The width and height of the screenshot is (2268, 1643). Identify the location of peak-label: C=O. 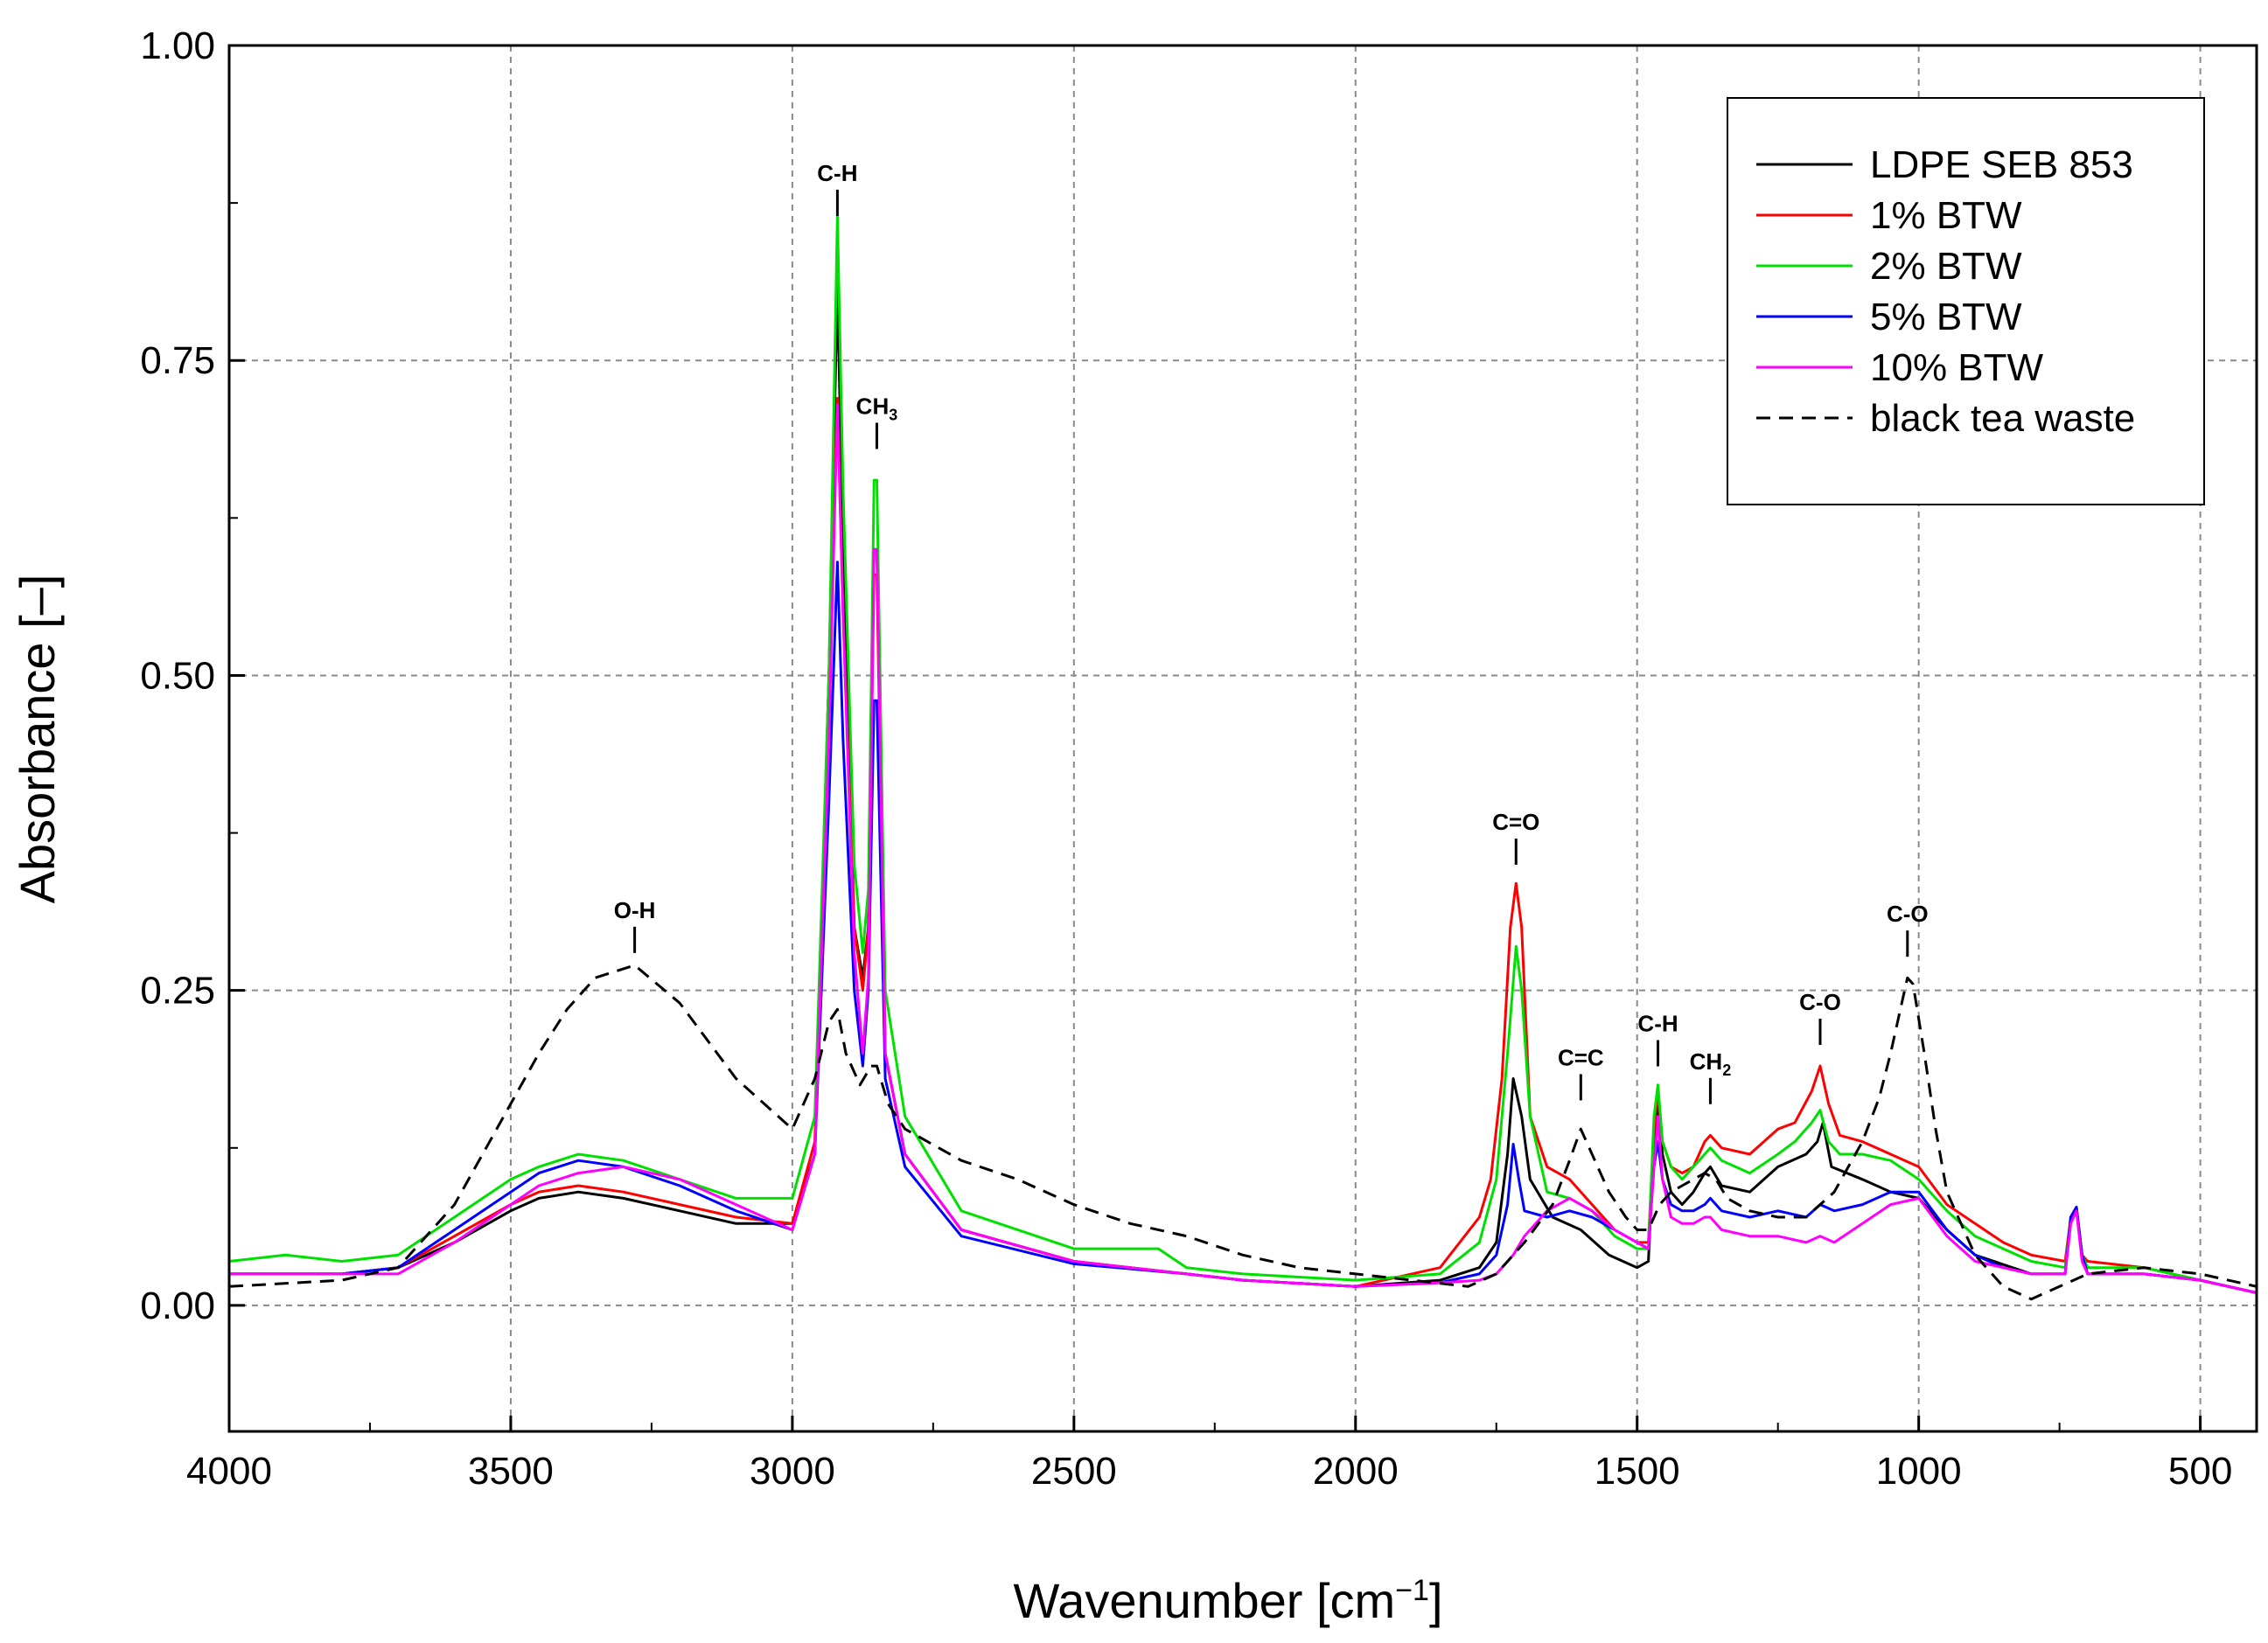
(1515, 822).